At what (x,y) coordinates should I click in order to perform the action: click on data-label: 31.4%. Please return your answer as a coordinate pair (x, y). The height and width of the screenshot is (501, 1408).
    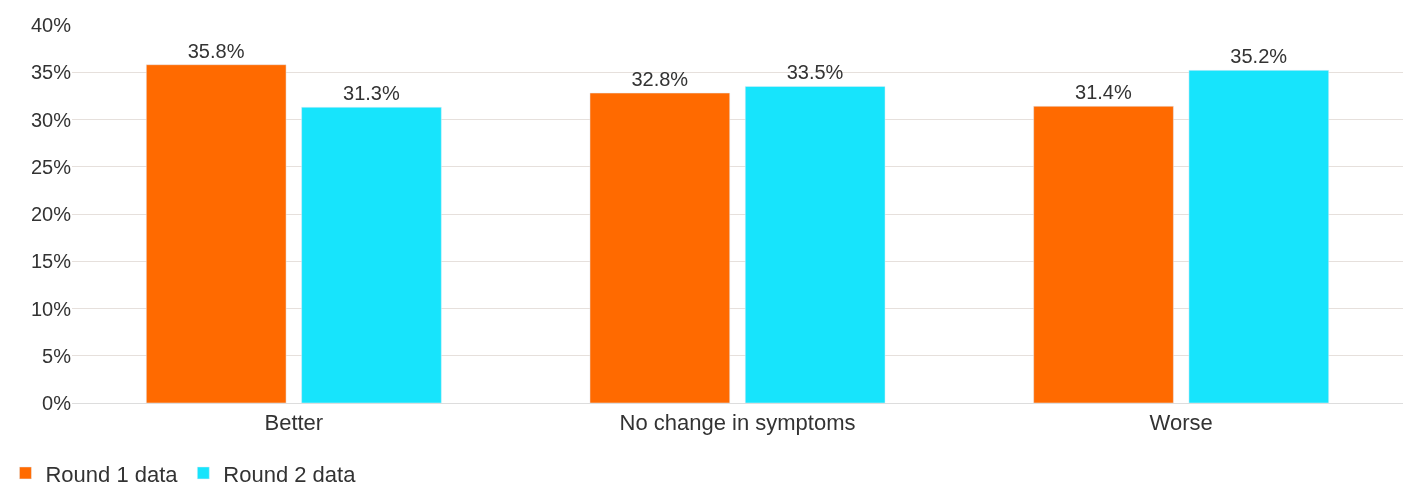
    Looking at the image, I should click on (1103, 92).